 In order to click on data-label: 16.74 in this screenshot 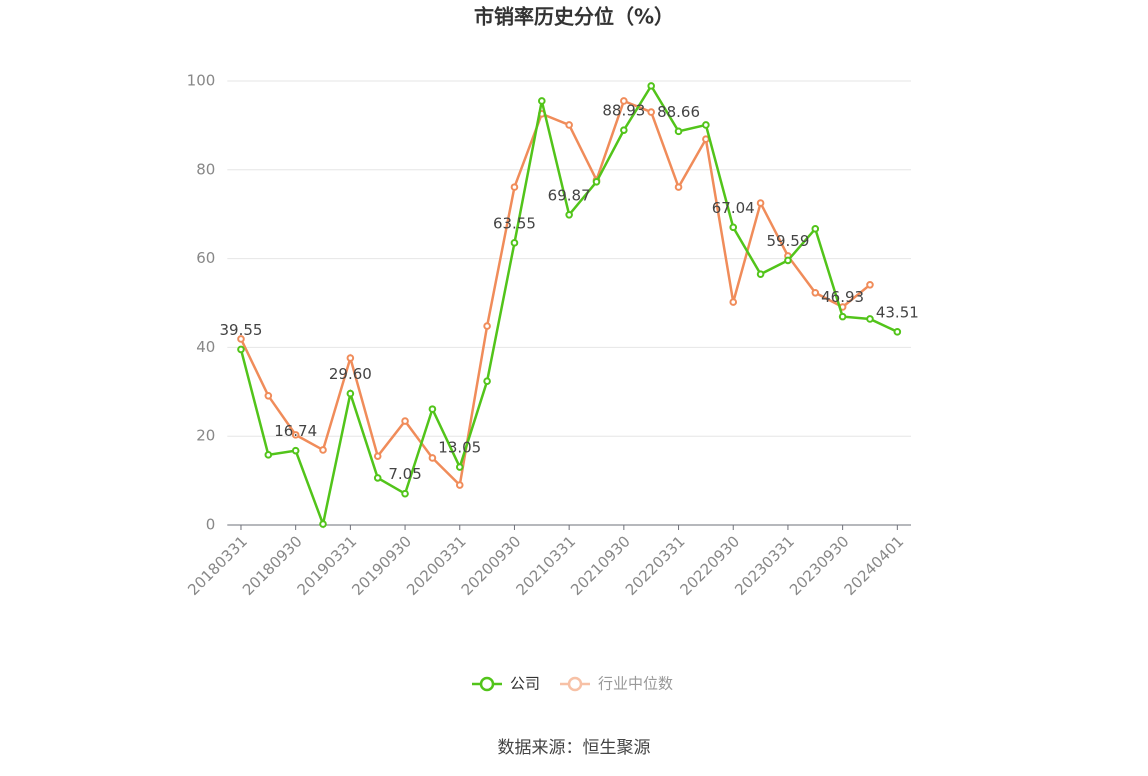, I will do `click(295, 431)`.